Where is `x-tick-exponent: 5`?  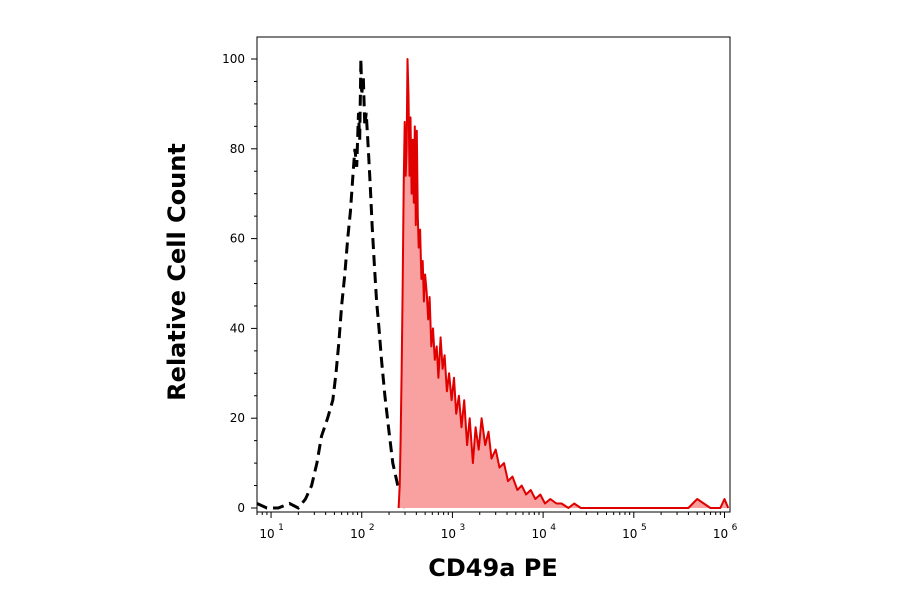
x-tick-exponent: 5 is located at coordinates (644, 528).